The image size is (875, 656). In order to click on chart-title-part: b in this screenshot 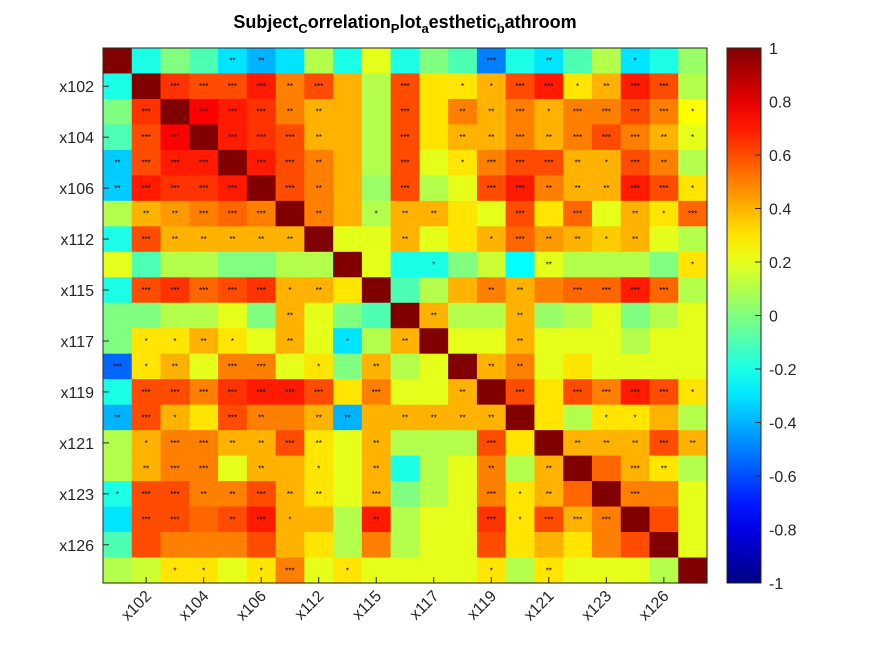, I will do `click(501, 28)`.